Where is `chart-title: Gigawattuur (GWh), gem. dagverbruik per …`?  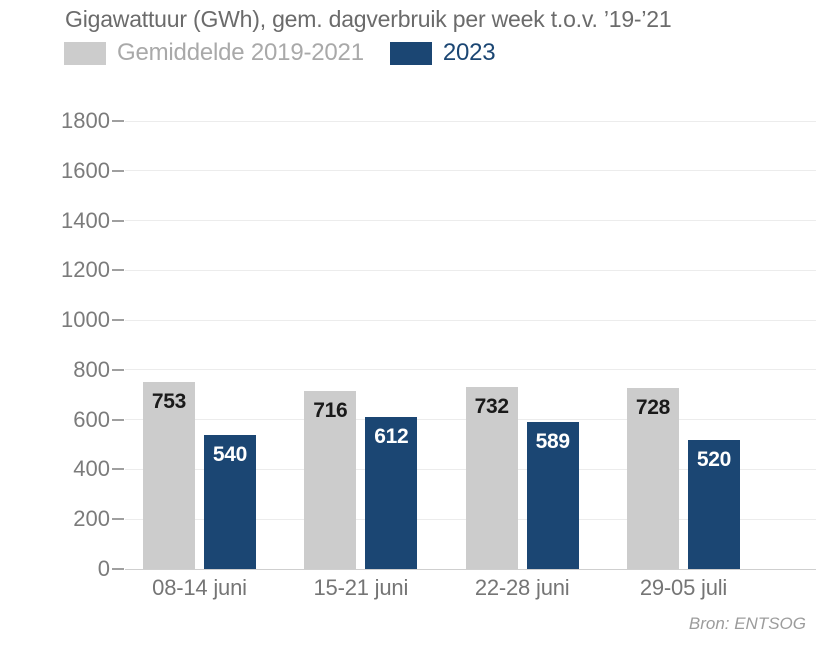 chart-title: Gigawattuur (GWh), gem. dagverbruik per … is located at coordinates (368, 19).